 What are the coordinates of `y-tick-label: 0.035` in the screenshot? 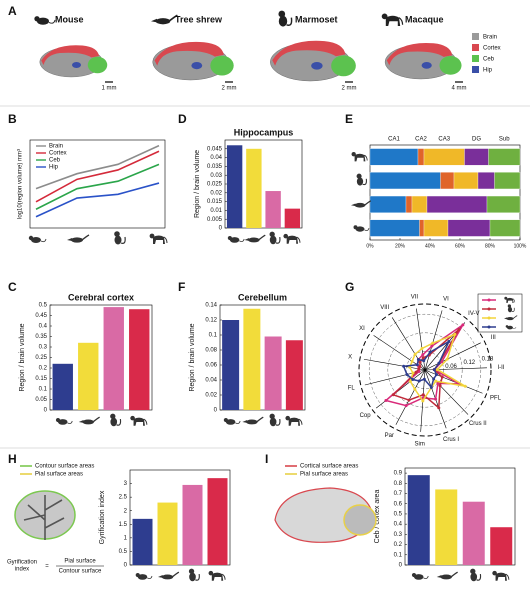 It's located at (215, 167).